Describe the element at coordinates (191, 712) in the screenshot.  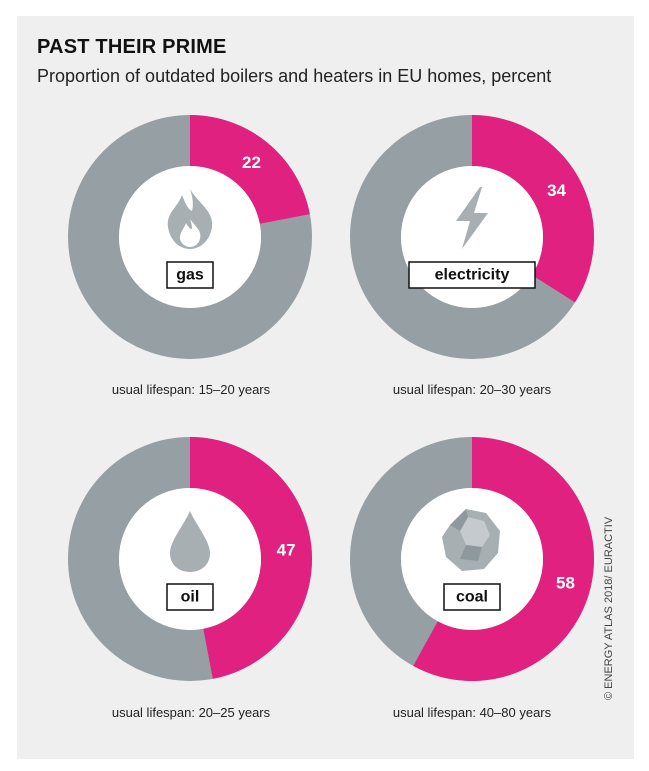
I see `lifespan-oil: usual lifespan: 20–25 years` at that location.